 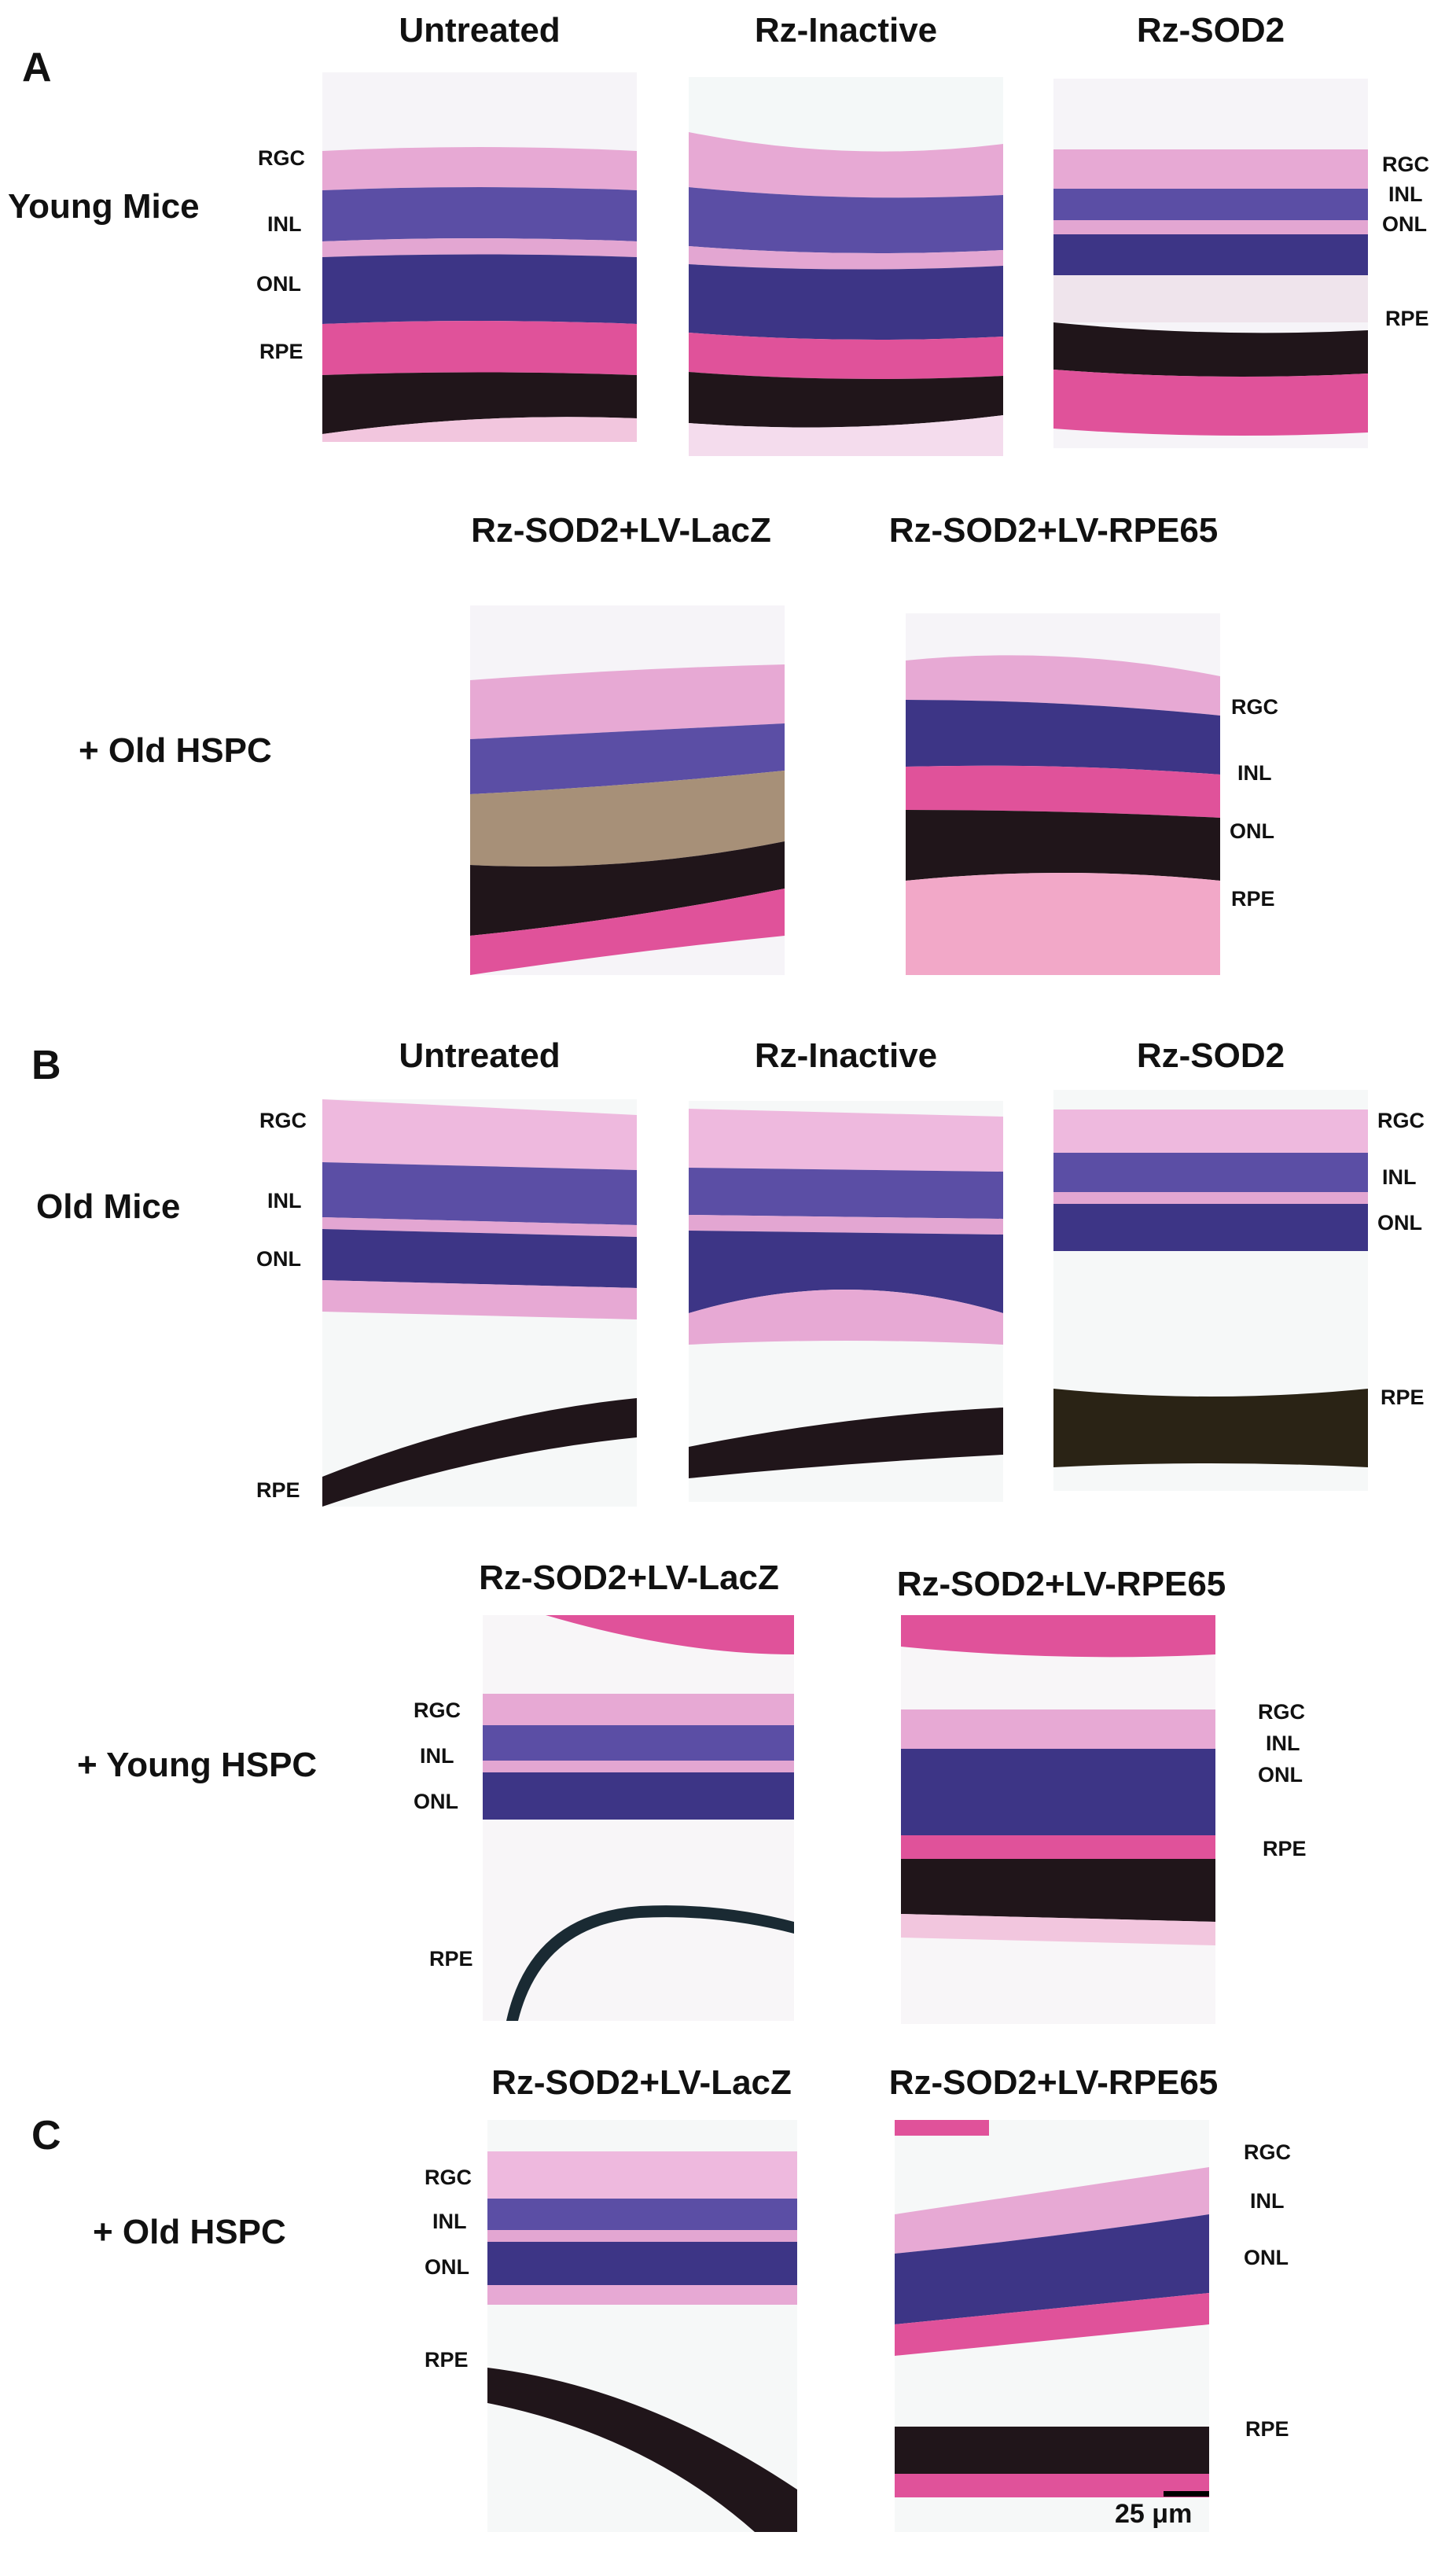 What do you see at coordinates (627, 790) in the screenshot?
I see `micrograph-a-lacz` at bounding box center [627, 790].